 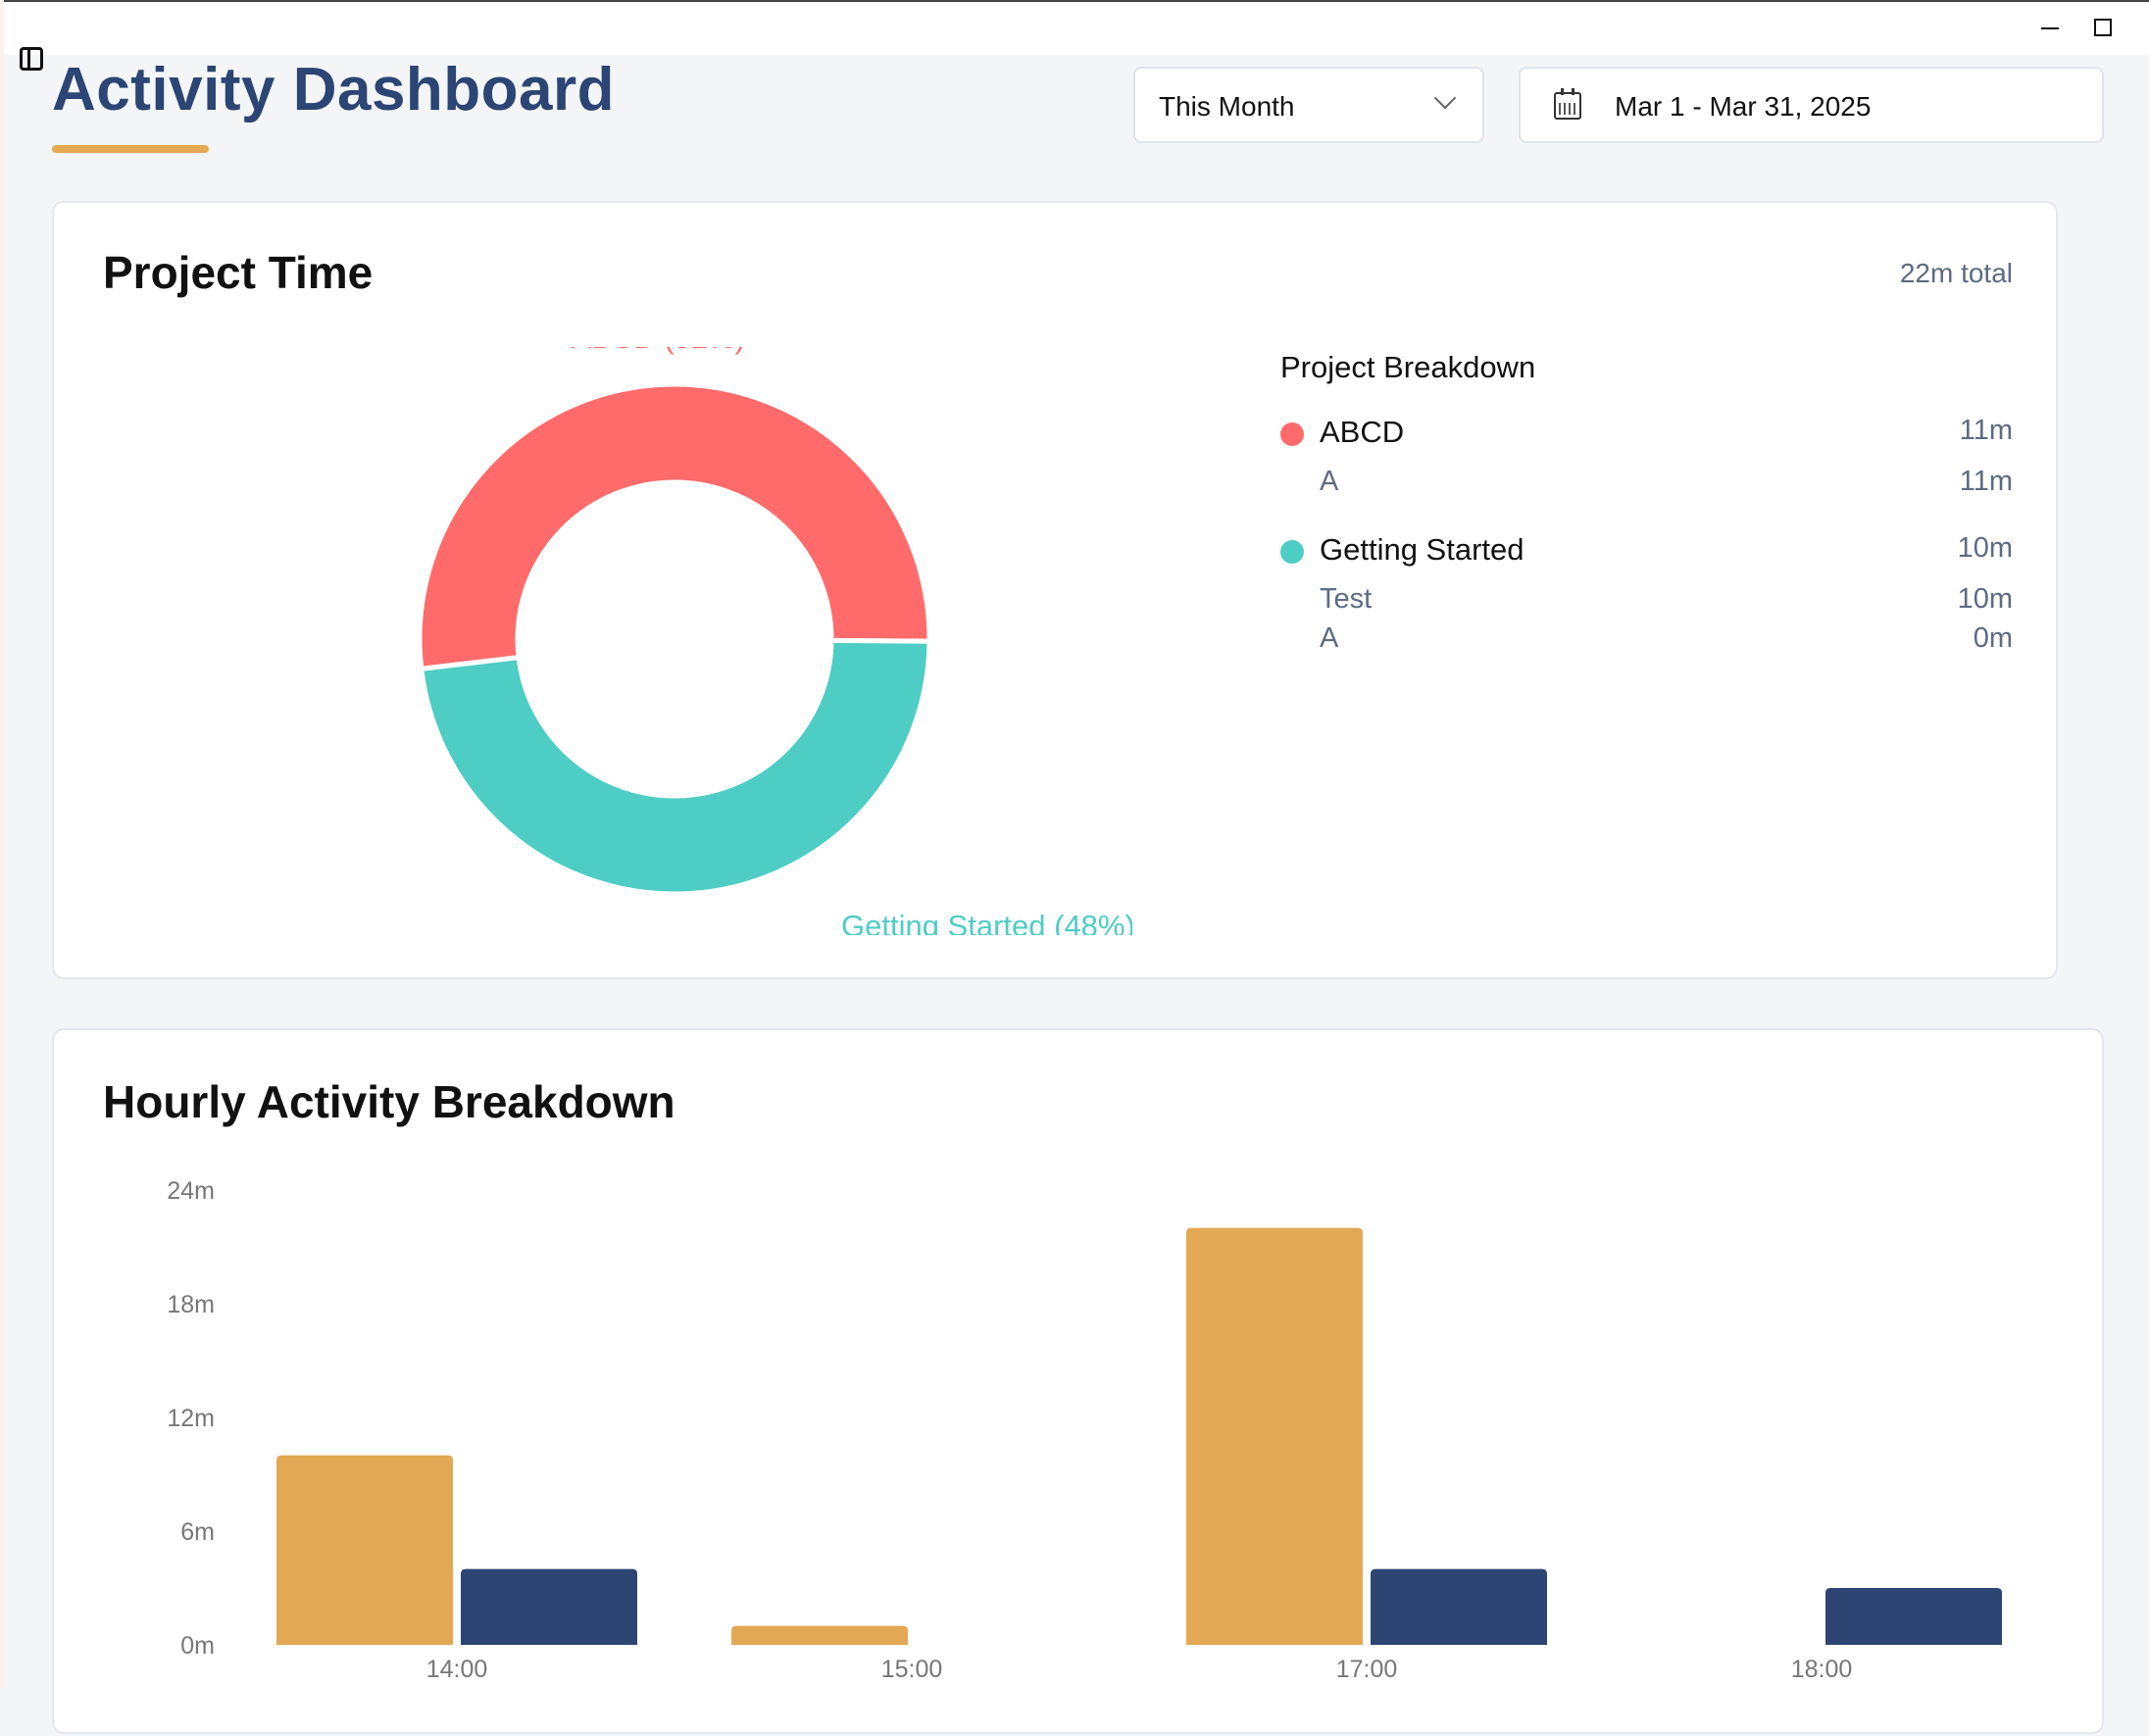 What do you see at coordinates (1227, 107) in the screenshot?
I see `time-range-value: This Month` at bounding box center [1227, 107].